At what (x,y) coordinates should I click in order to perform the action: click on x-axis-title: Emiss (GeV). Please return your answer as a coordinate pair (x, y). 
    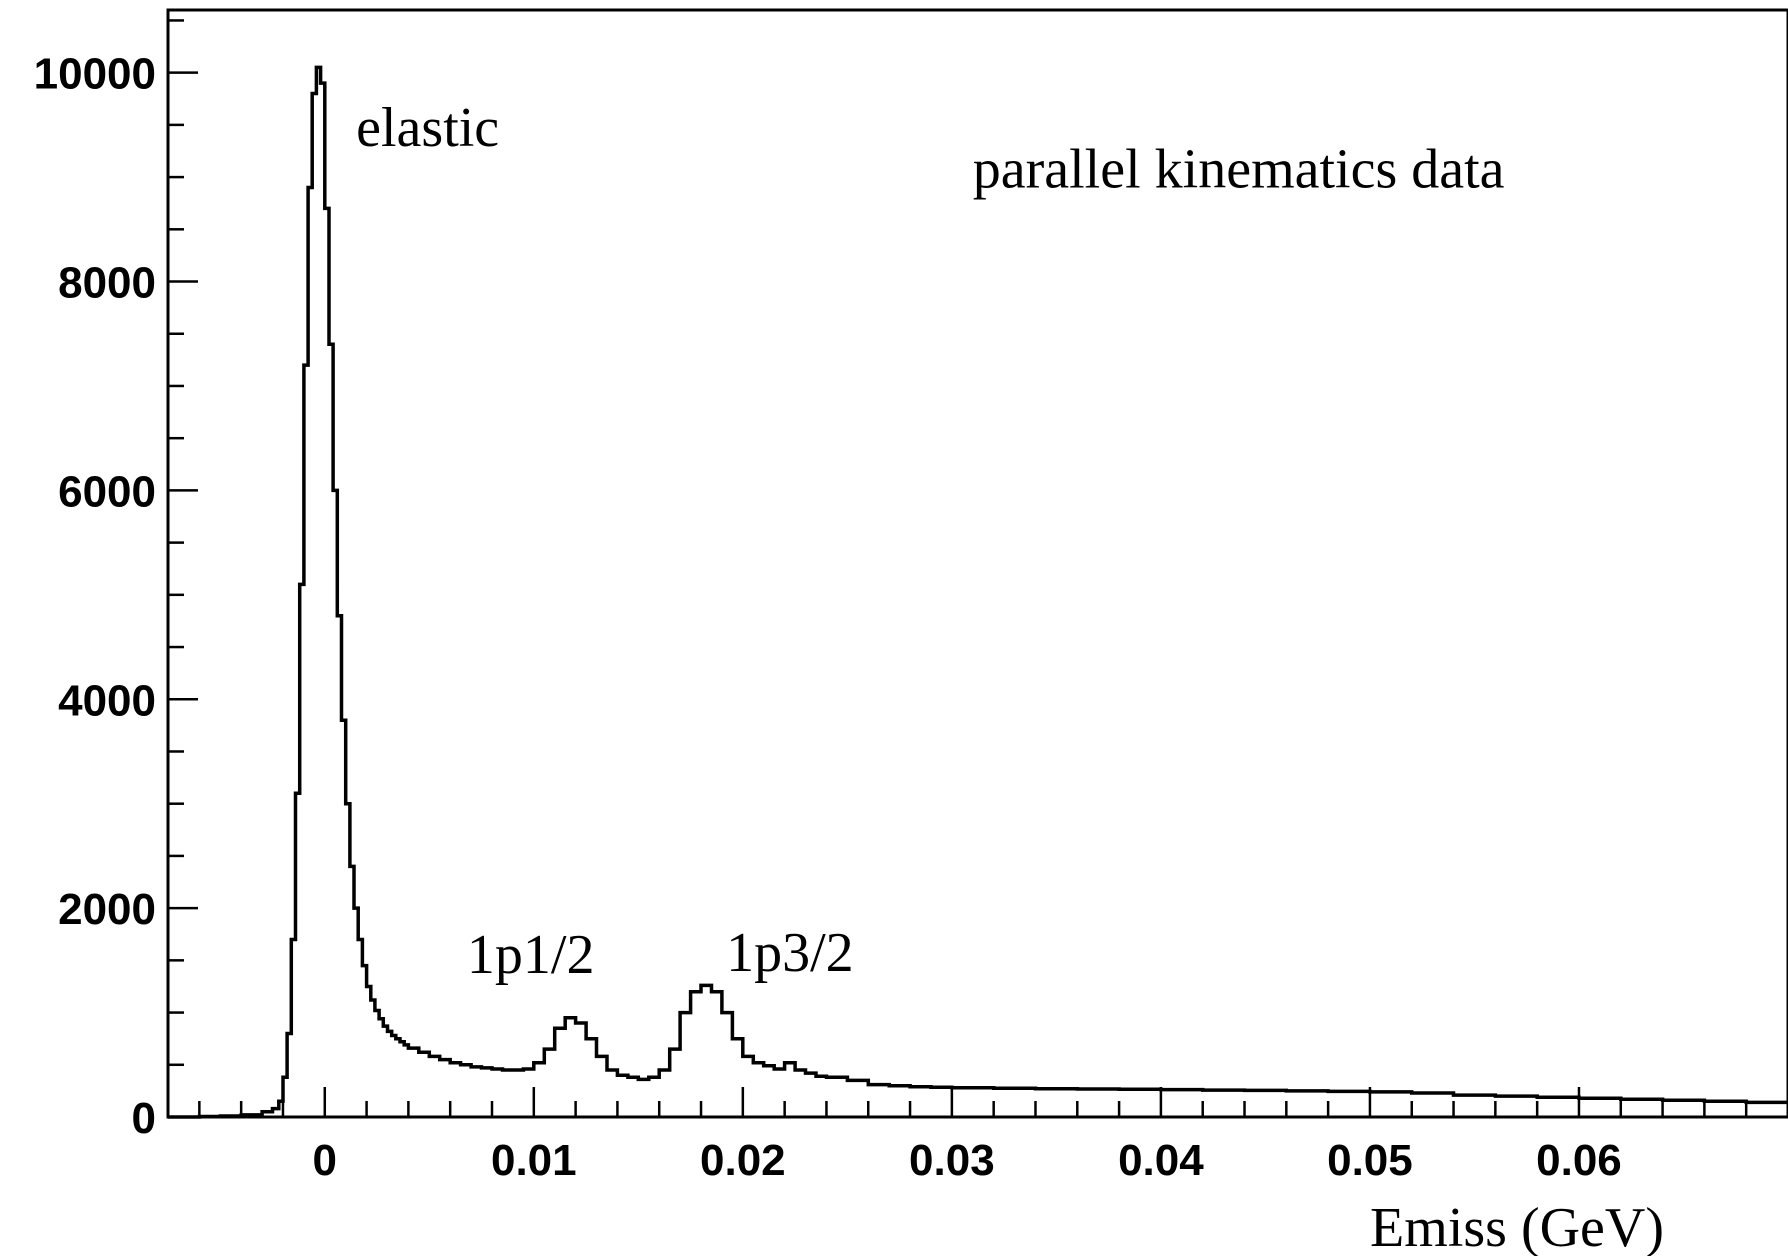
    Looking at the image, I should click on (1517, 1226).